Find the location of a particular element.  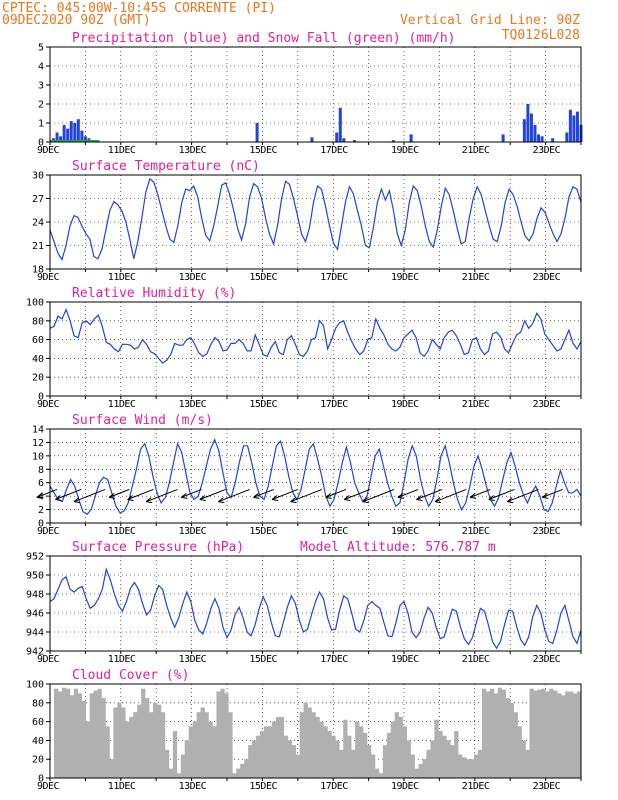

panel-title-wind: Surface Wind (m/s) is located at coordinates (142, 420).